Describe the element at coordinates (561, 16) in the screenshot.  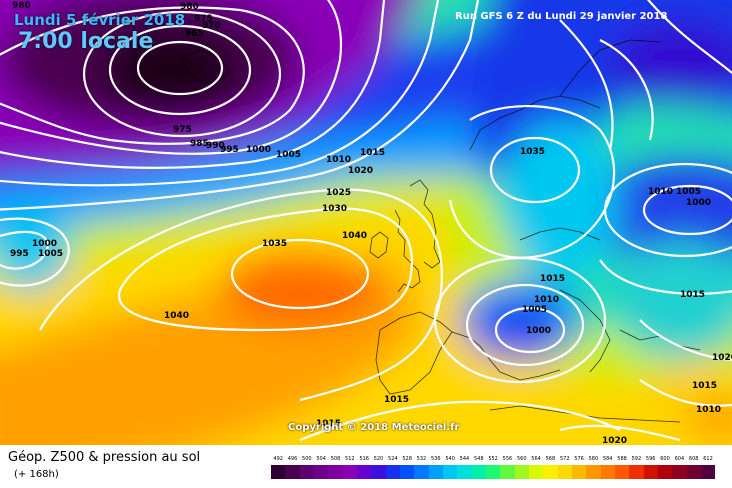
I see `model-run-label: Run GFS 6 Z du Lundi 29 janvier 2018` at that location.